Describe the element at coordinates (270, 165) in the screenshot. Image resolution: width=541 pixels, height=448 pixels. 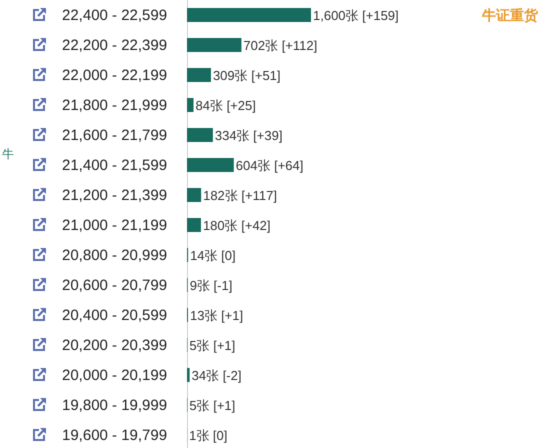
I see `data-label: 604张 [+64]` at that location.